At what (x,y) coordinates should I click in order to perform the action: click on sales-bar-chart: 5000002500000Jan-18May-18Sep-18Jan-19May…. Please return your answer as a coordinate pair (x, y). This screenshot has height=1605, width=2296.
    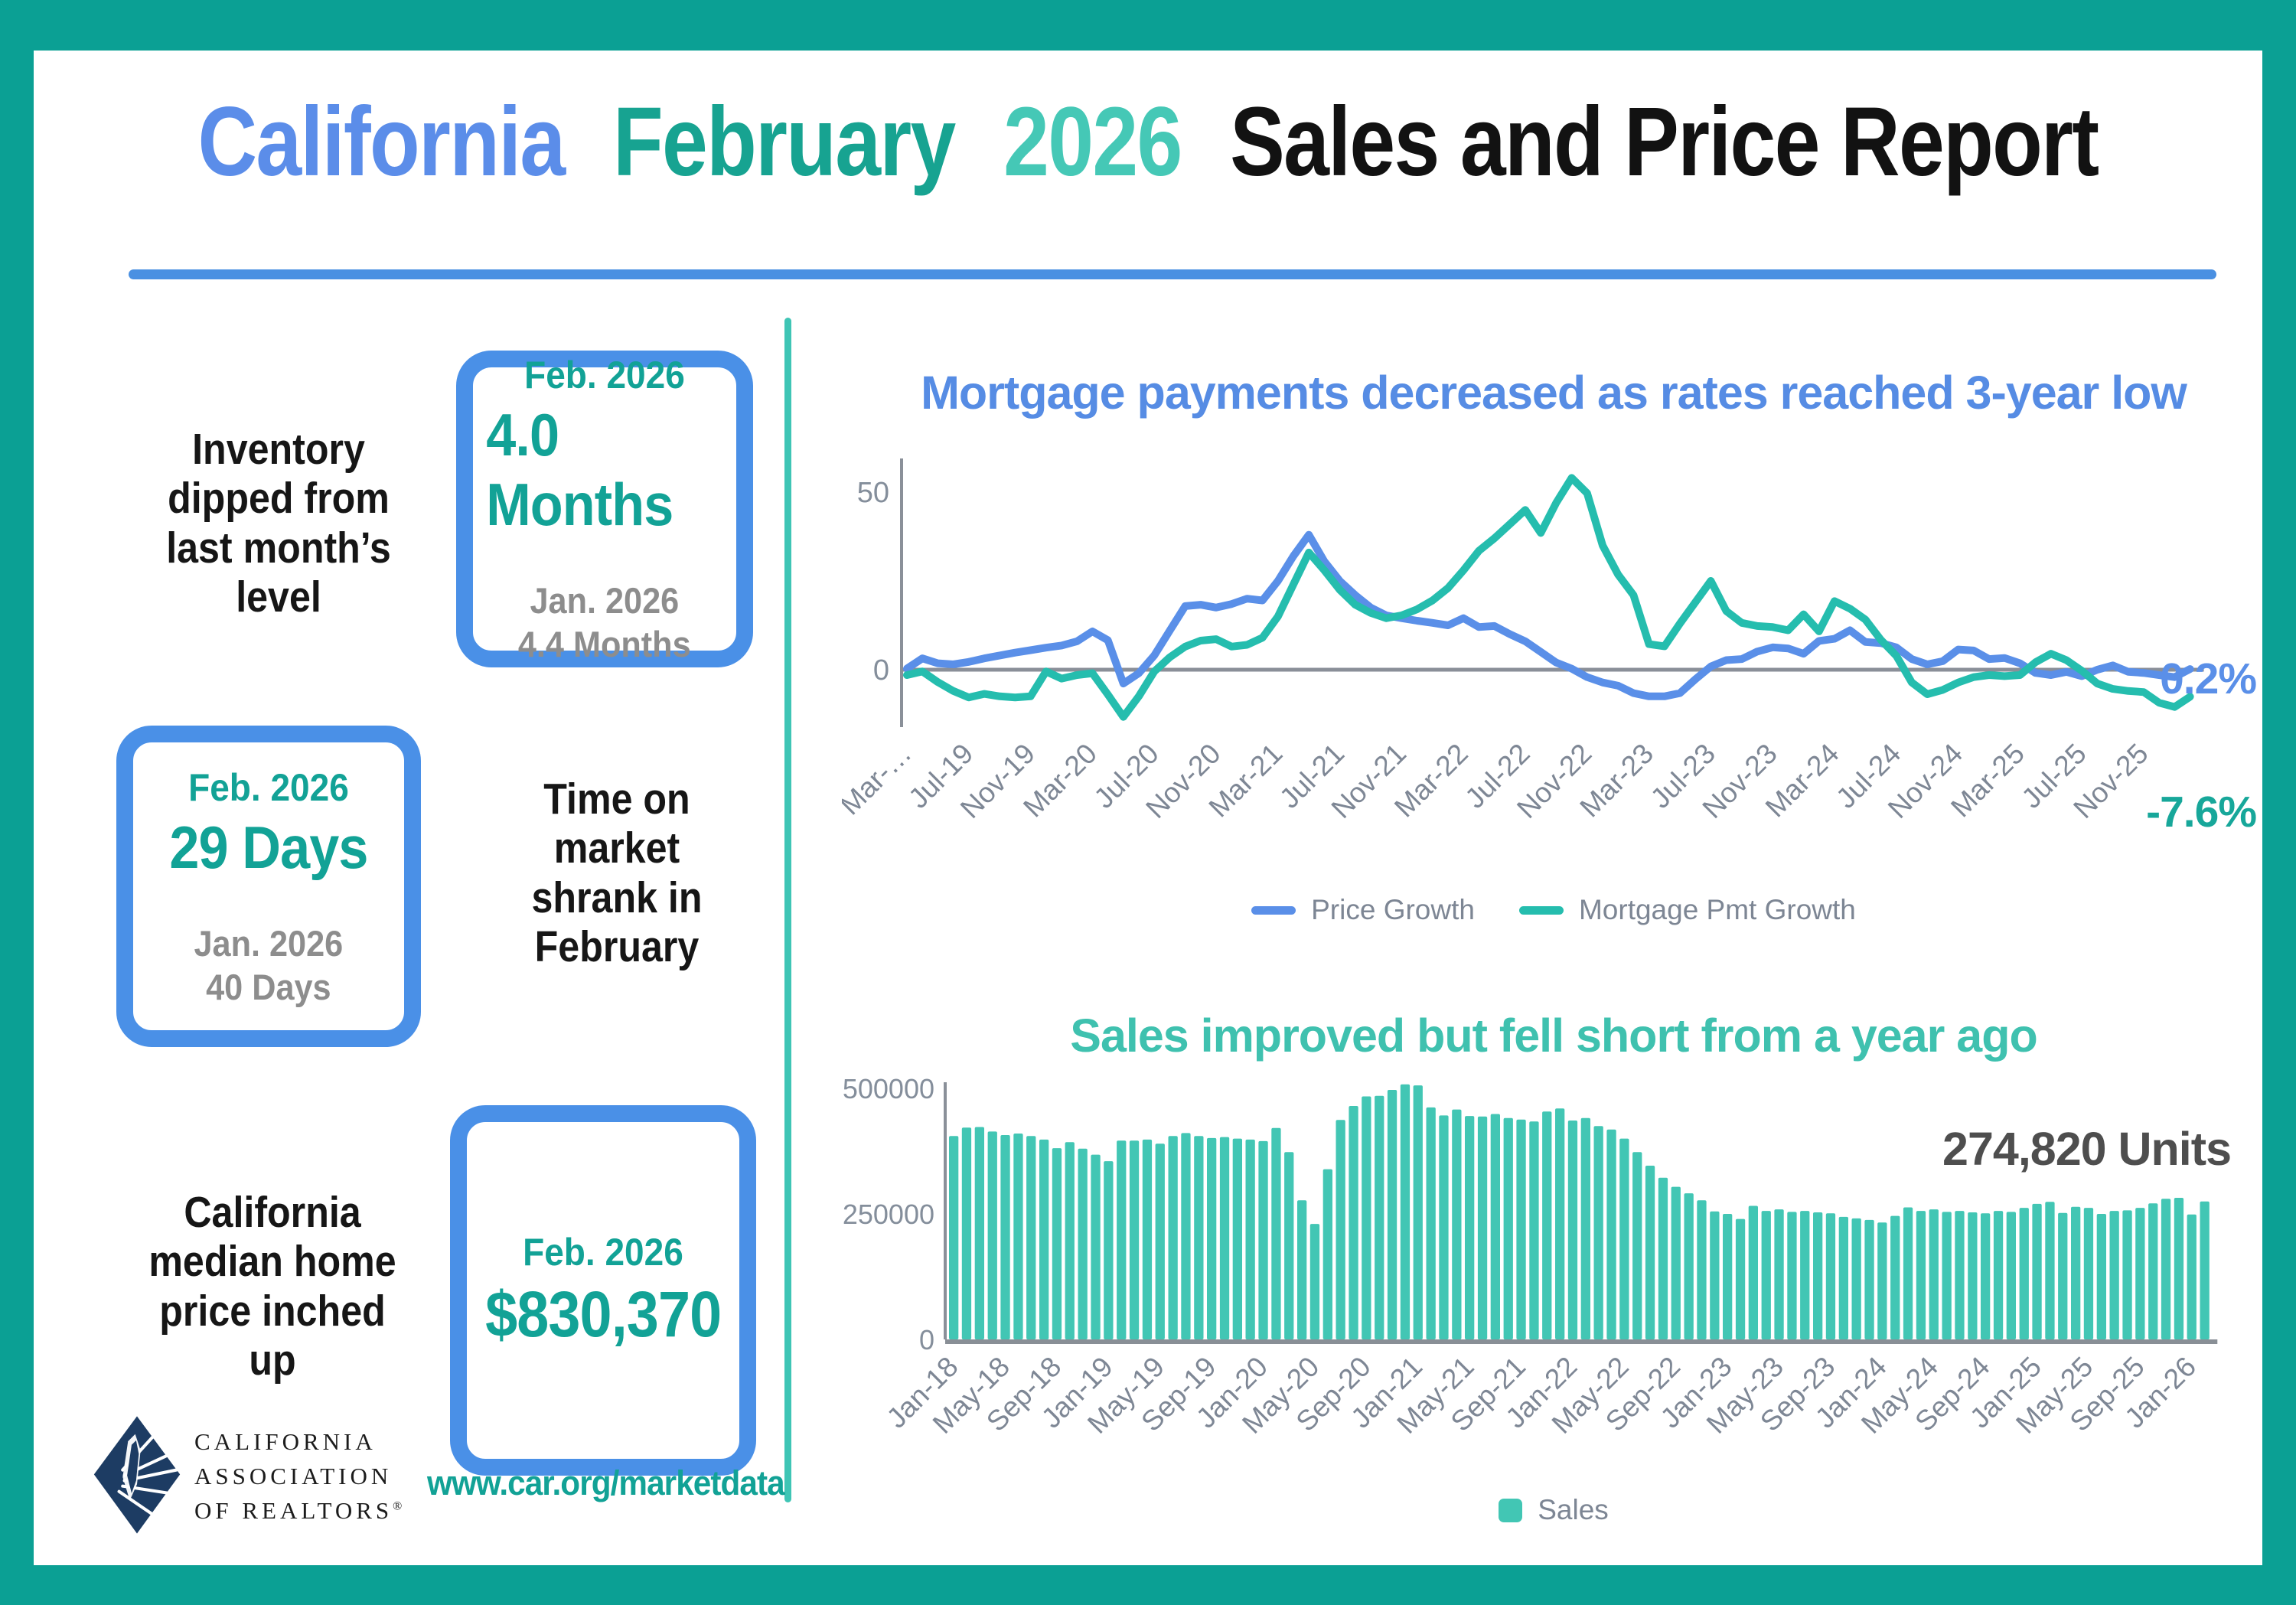
    Looking at the image, I should click on (1530, 1256).